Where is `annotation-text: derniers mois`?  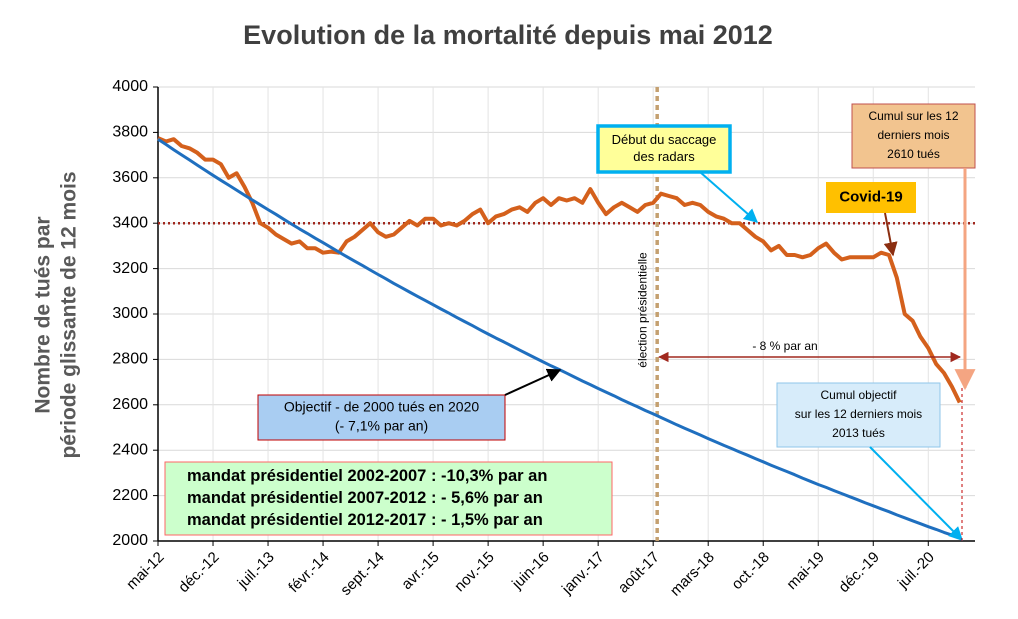 annotation-text: derniers mois is located at coordinates (913, 135).